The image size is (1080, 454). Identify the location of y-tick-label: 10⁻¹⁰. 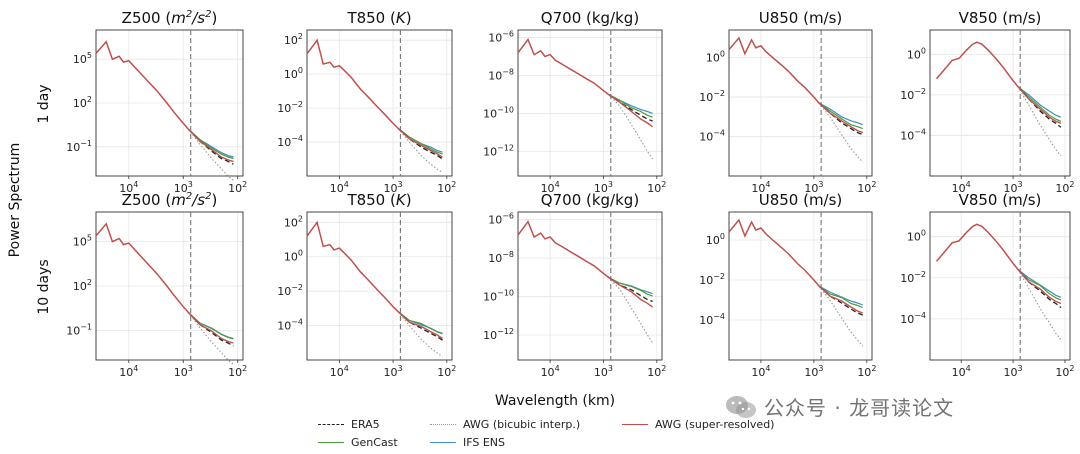
(498, 112).